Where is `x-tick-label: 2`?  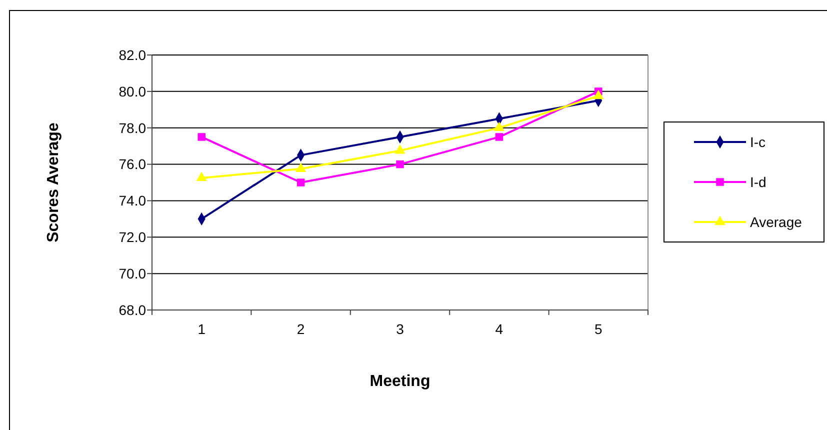
x-tick-label: 2 is located at coordinates (300, 329).